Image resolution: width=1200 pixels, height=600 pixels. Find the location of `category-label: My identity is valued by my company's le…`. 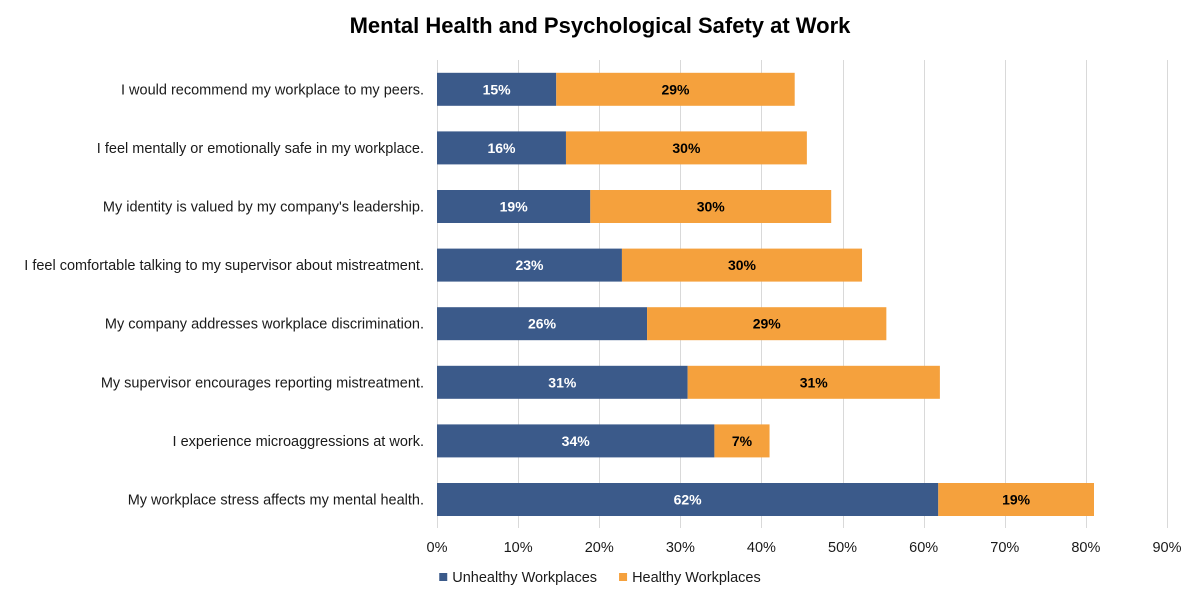

category-label: My identity is valued by my company's le… is located at coordinates (263, 208).